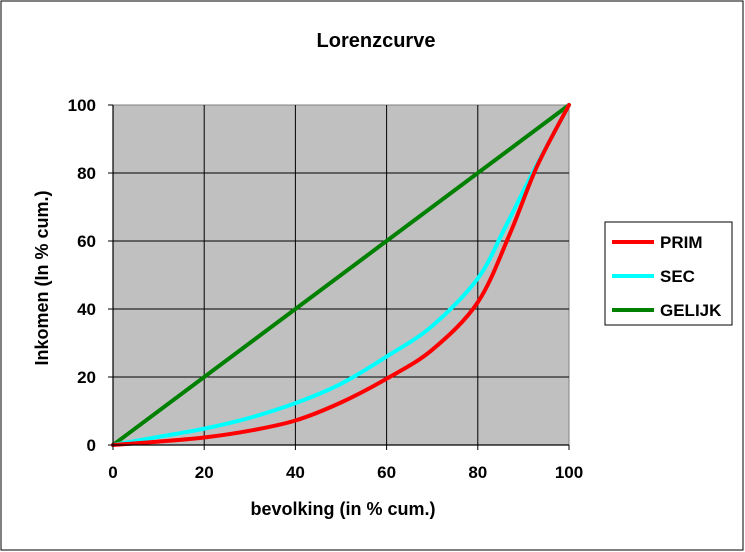 The image size is (745, 552). Describe the element at coordinates (376, 41) in the screenshot. I see `chart-title: Lorenzcurve` at that location.